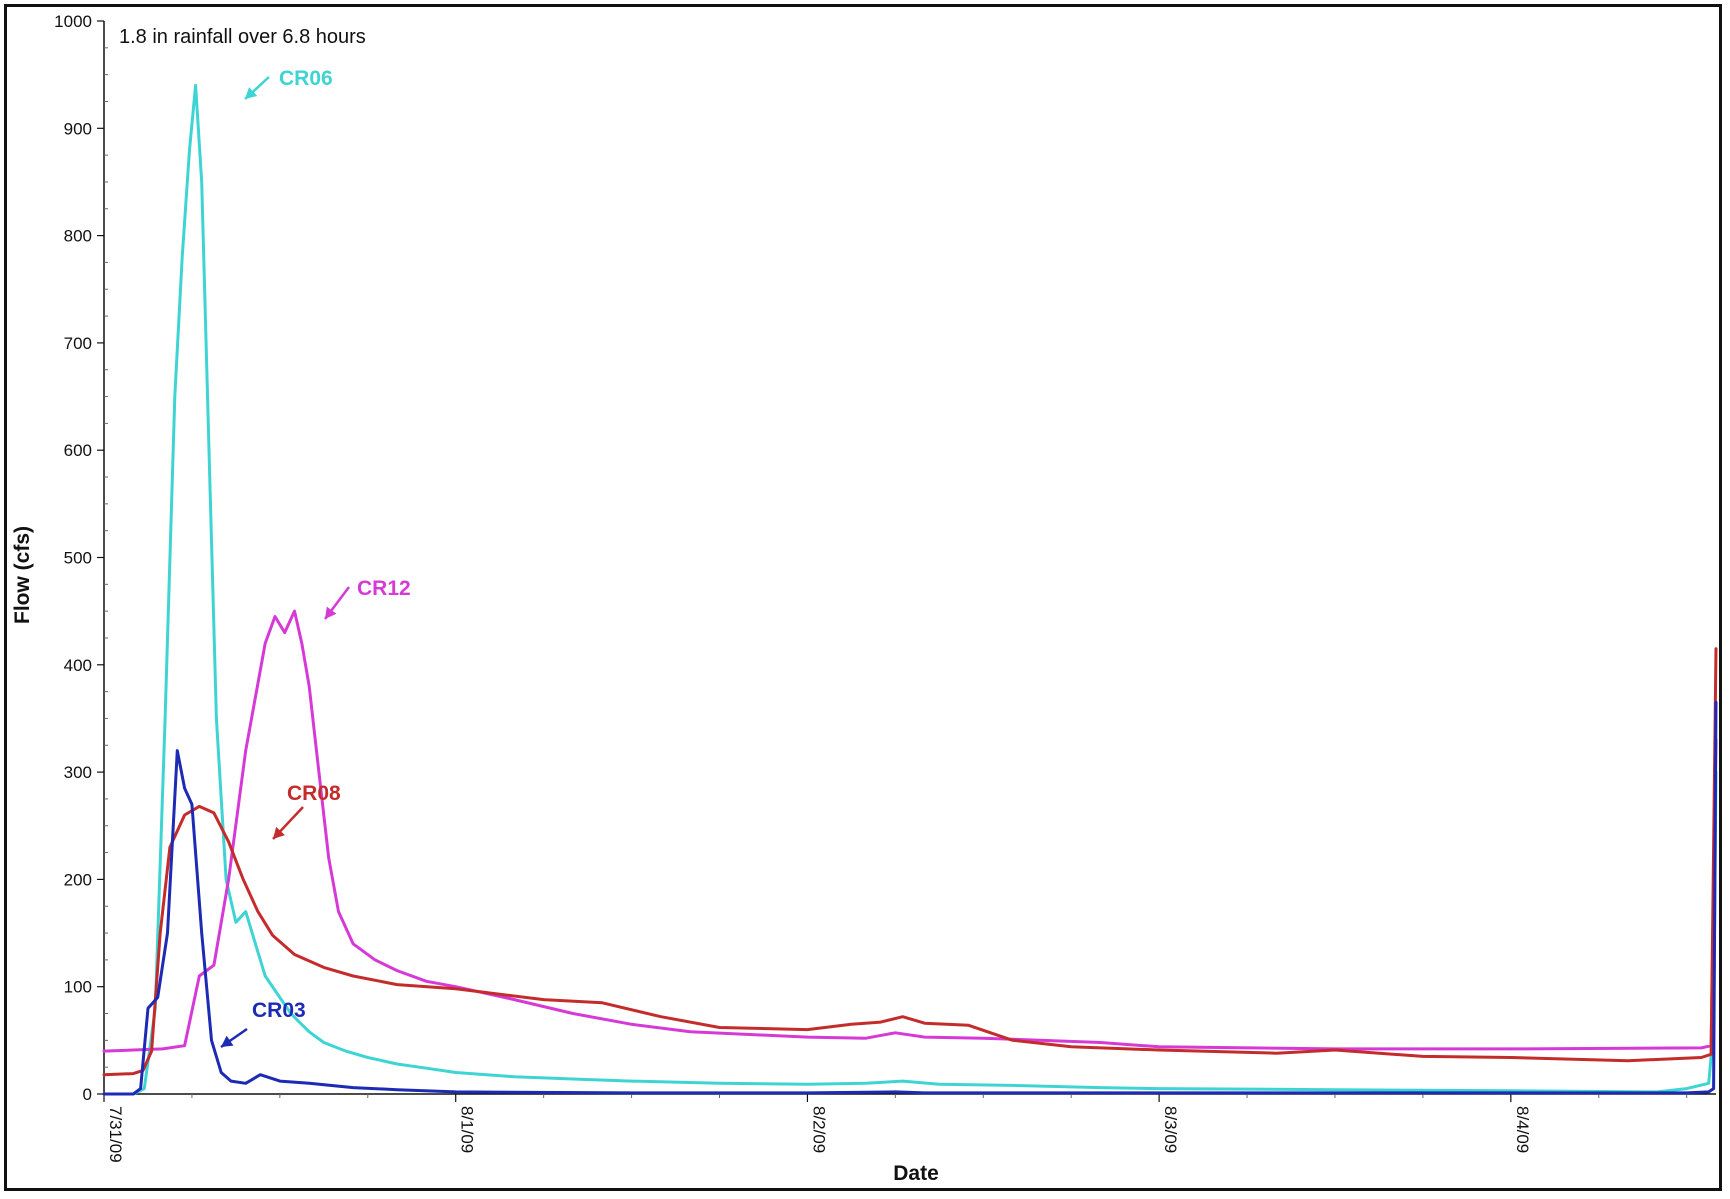 This screenshot has height=1199, width=1730. I want to click on rainfall-annotation: 1.8 in rainfall over 6.8 hours, so click(242, 37).